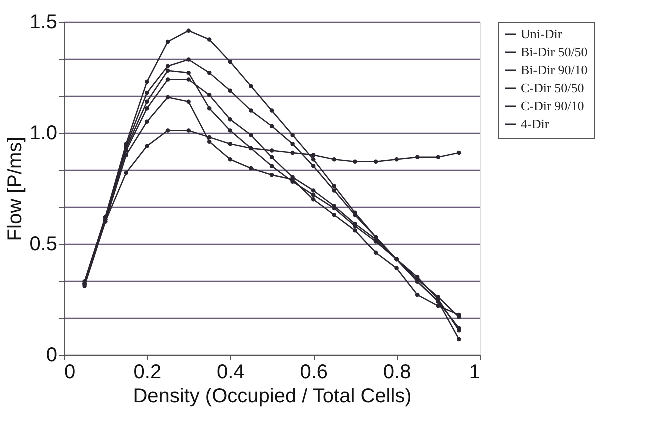 Image resolution: width=667 pixels, height=443 pixels. What do you see at coordinates (15, 189) in the screenshot?
I see `y-axis-title: Flow [P/ms]` at bounding box center [15, 189].